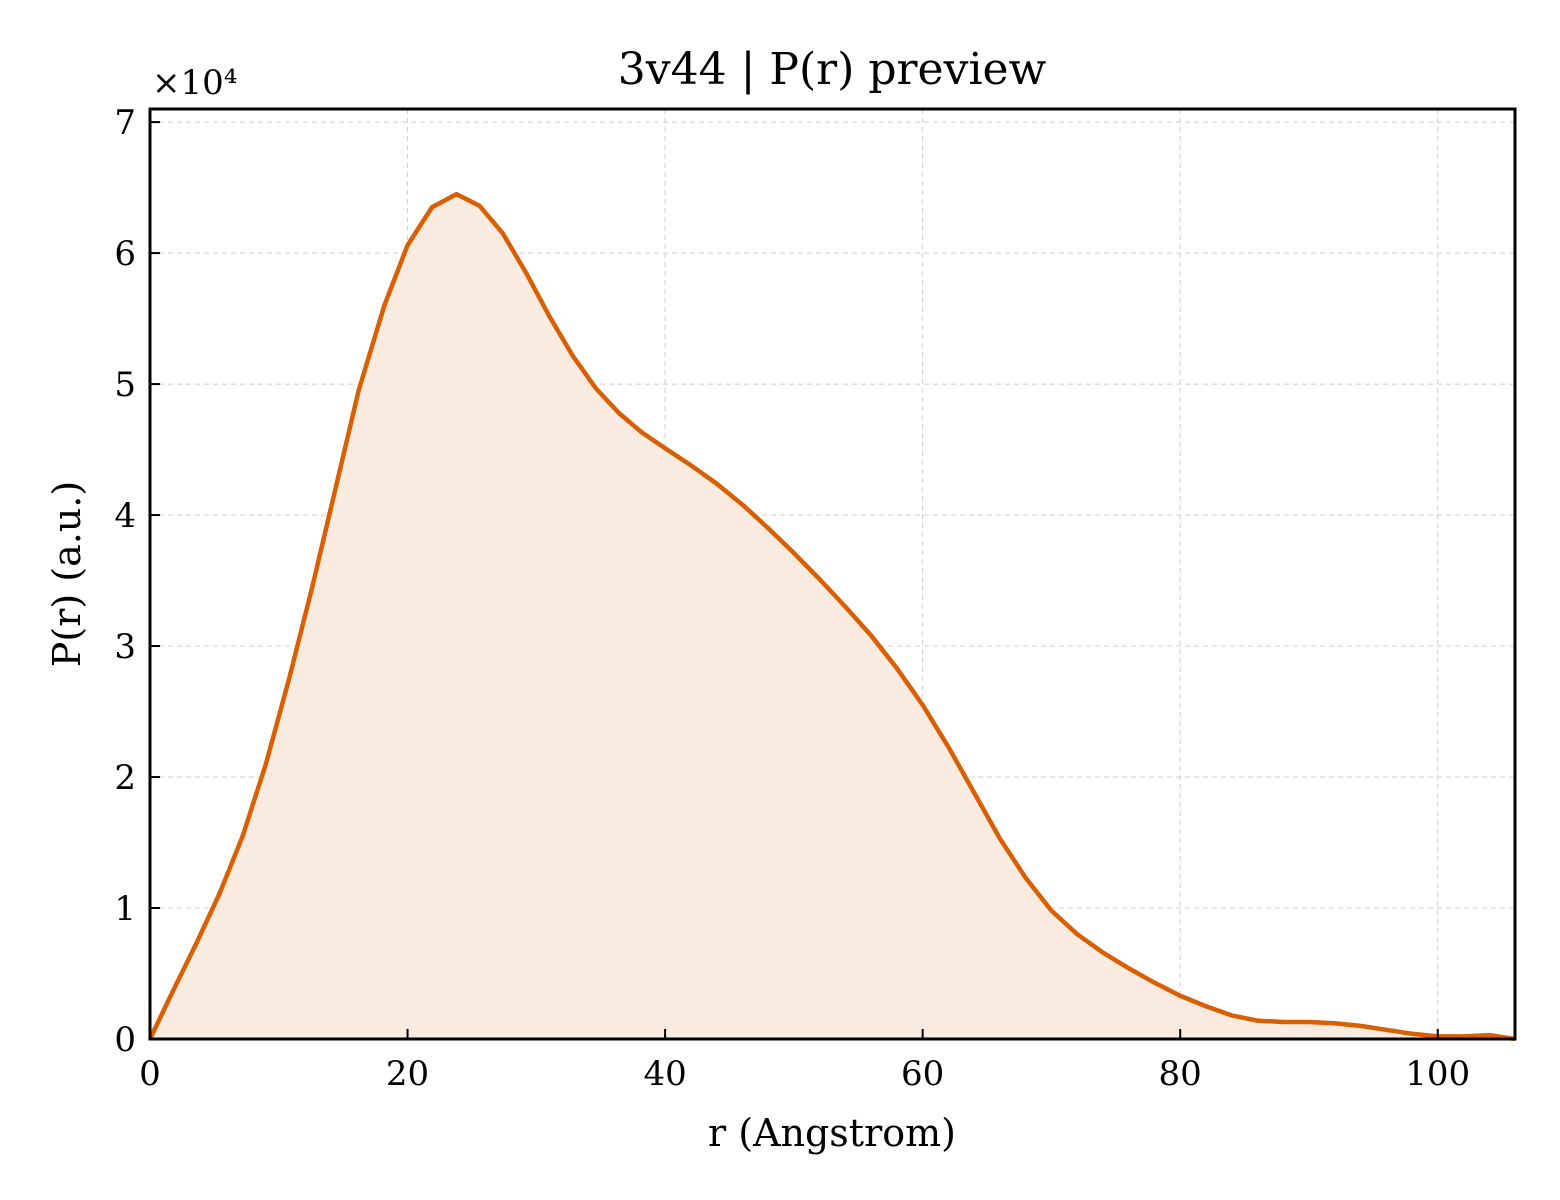 The image size is (1560, 1200). What do you see at coordinates (194, 83) in the screenshot?
I see `y-multiplier-label: ×10⁴` at bounding box center [194, 83].